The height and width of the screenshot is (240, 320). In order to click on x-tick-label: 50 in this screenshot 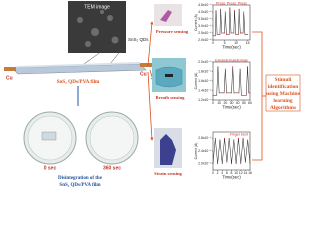, I will do `click(244, 103)`.